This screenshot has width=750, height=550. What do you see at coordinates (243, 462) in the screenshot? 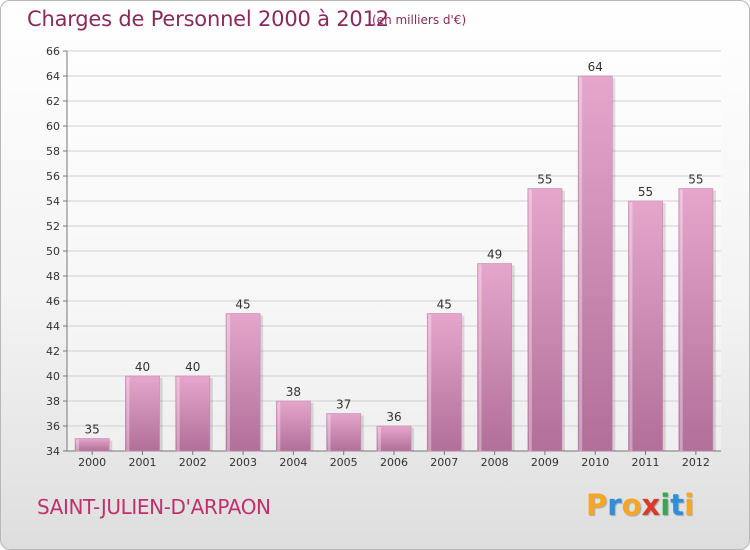
I see `x-tick-label: 2003` at bounding box center [243, 462].